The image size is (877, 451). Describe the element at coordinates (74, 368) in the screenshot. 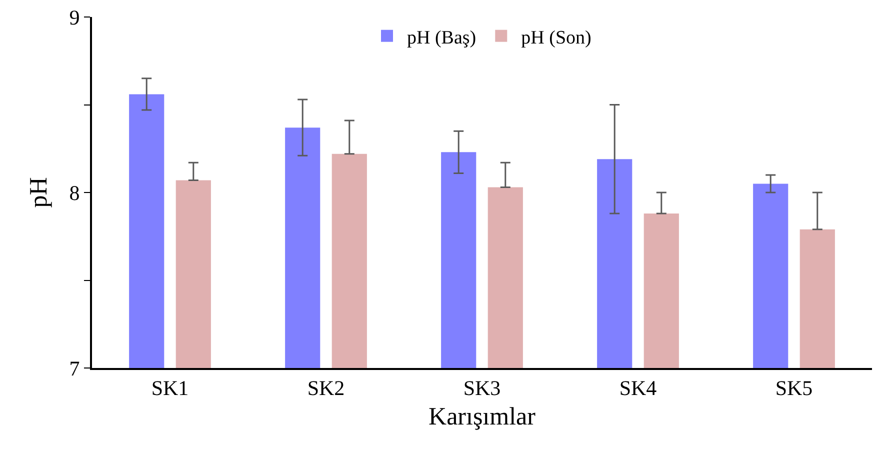

I see `y-tick-label: 7` at that location.